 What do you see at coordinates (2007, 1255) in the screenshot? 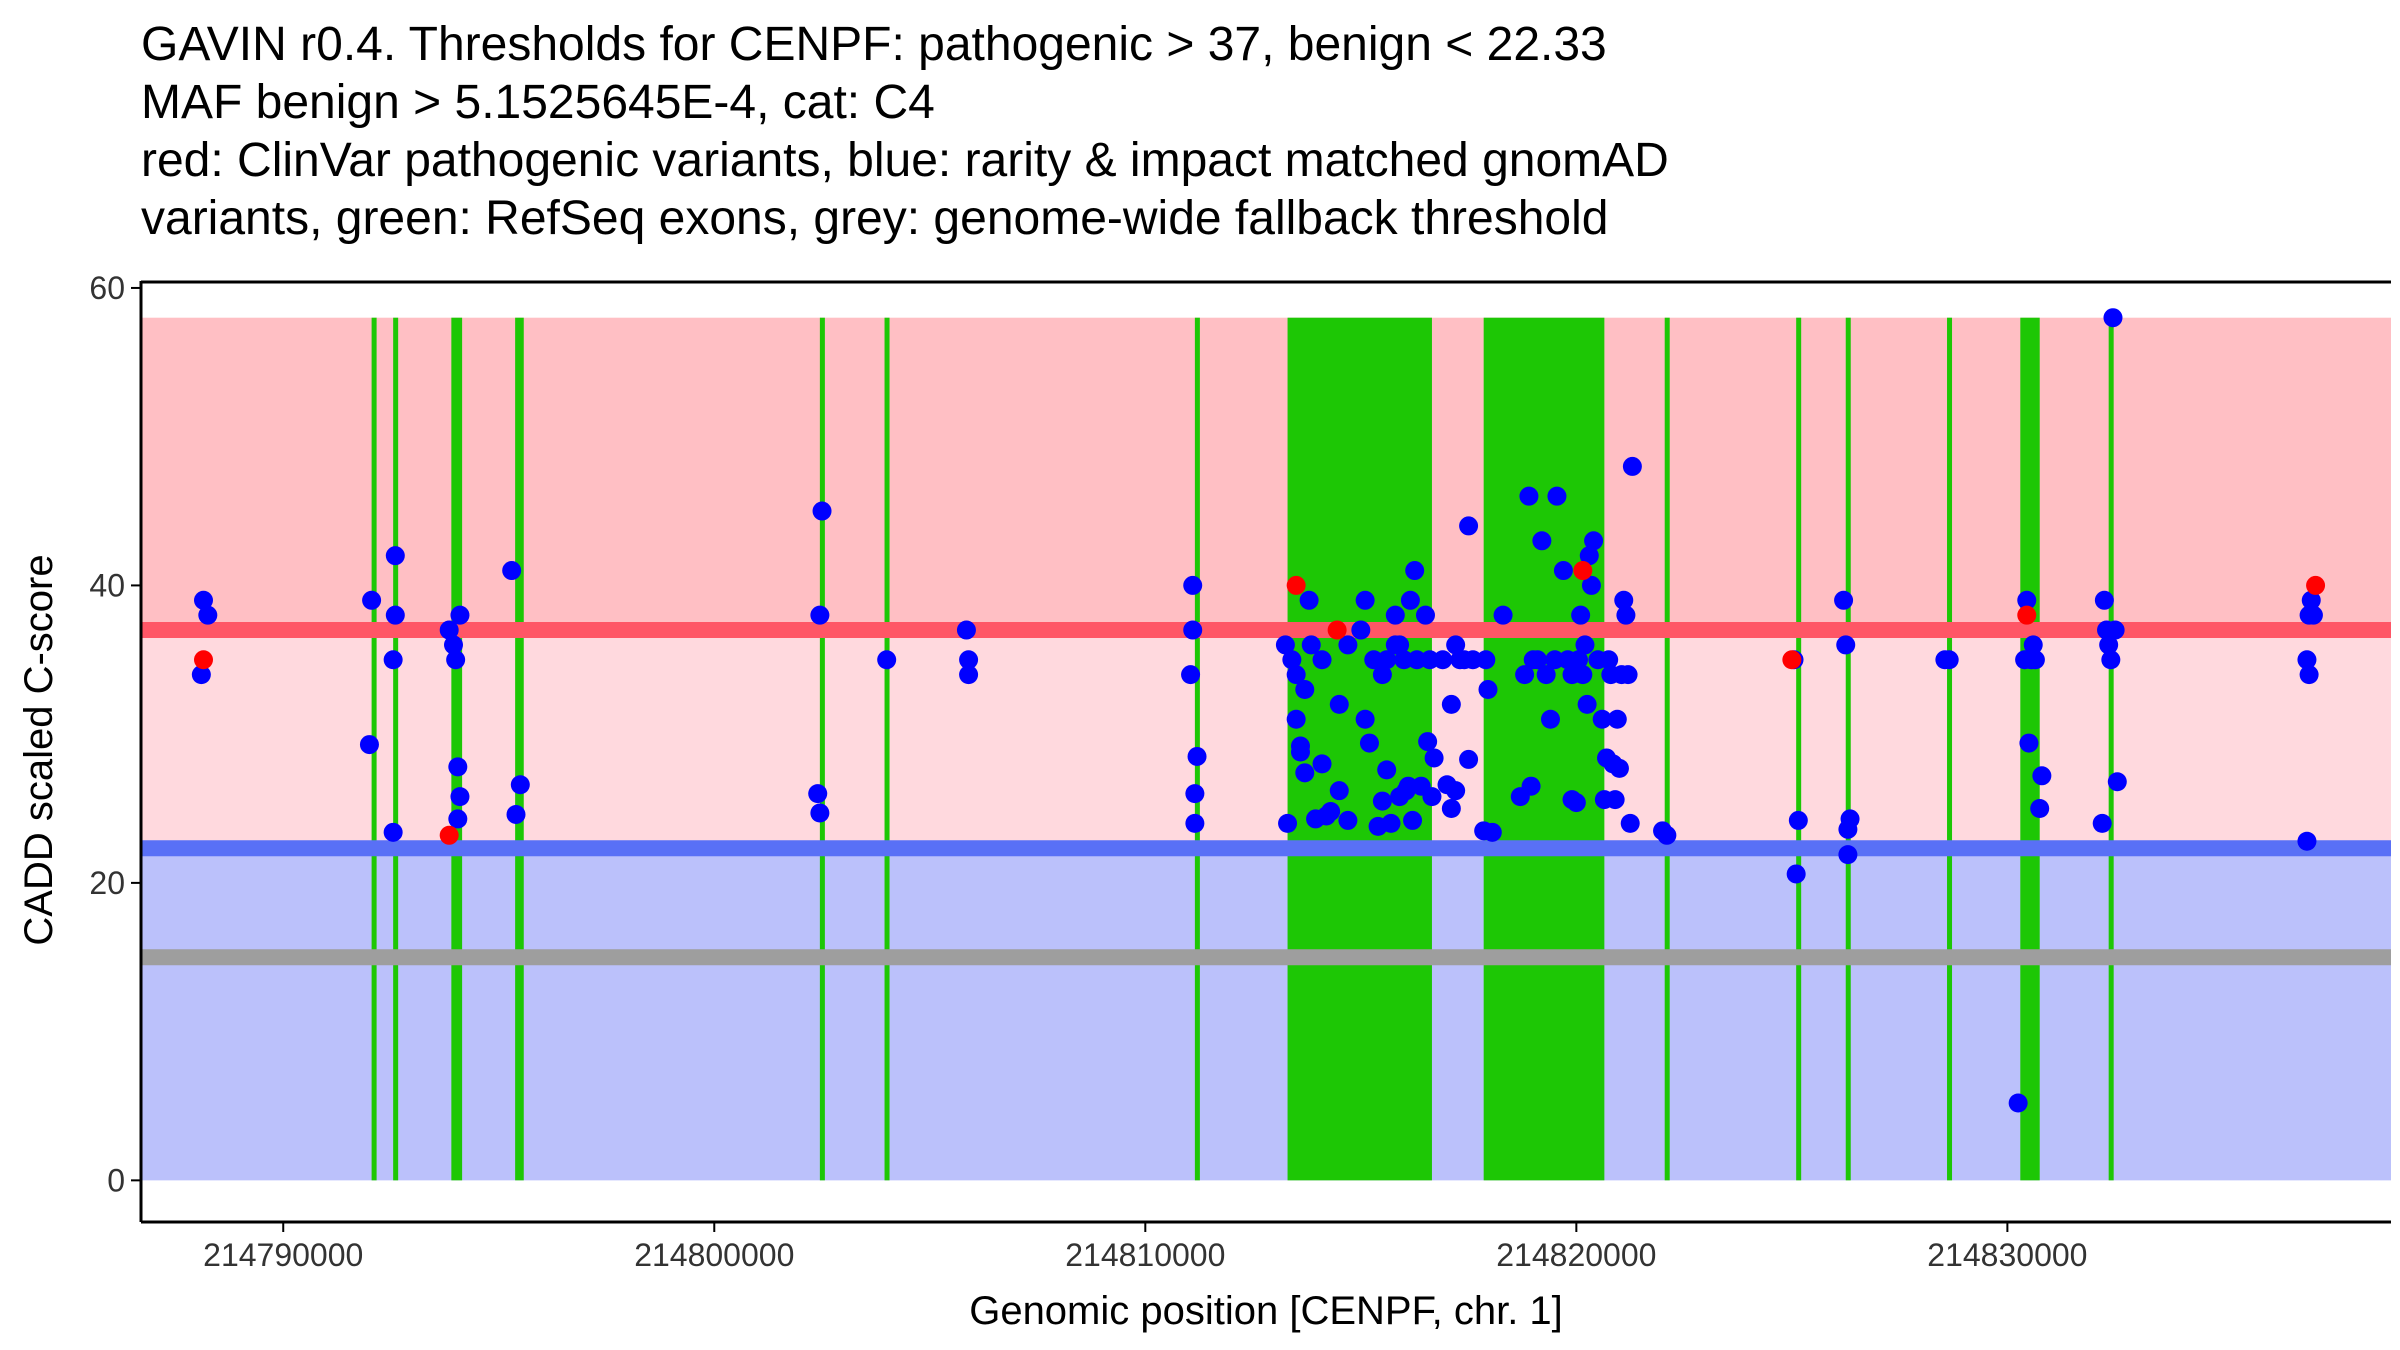
I see `x-tick-label: 214830000` at bounding box center [2007, 1255].